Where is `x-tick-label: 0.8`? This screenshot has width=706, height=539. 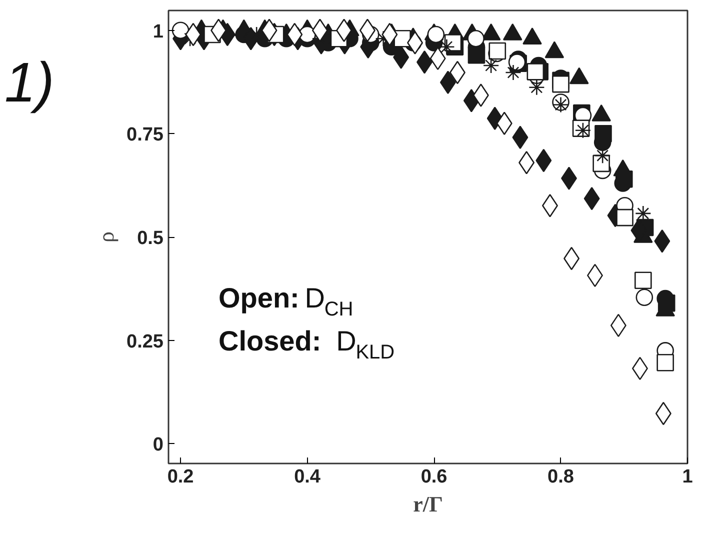
x-tick-label: 0.8 is located at coordinates (561, 477).